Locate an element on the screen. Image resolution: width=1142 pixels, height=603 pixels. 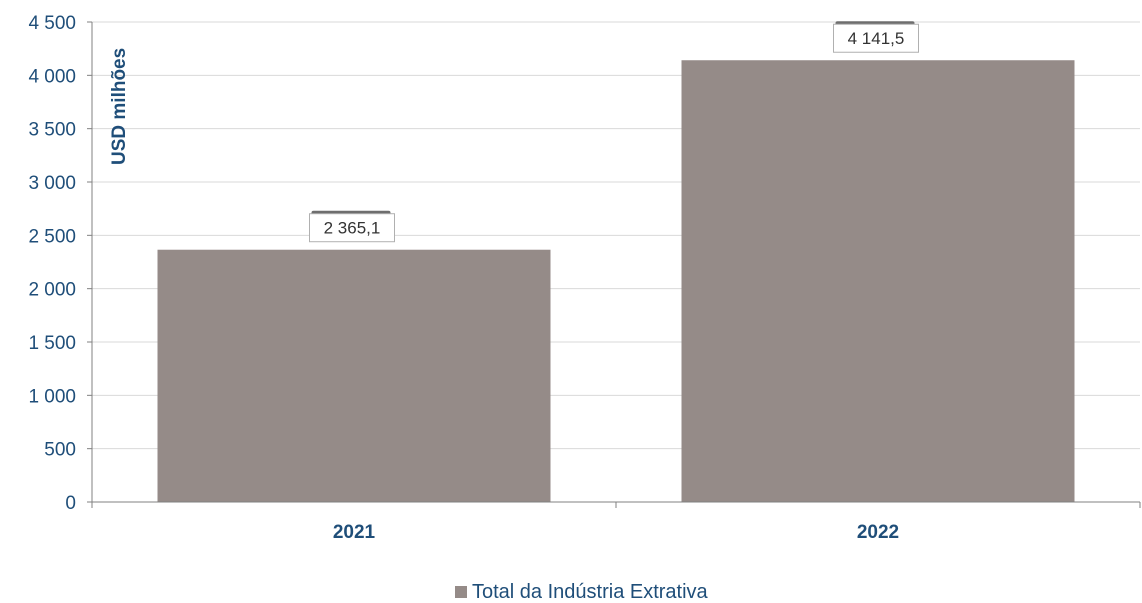
y-axis-label: USD milhões is located at coordinates (119, 106).